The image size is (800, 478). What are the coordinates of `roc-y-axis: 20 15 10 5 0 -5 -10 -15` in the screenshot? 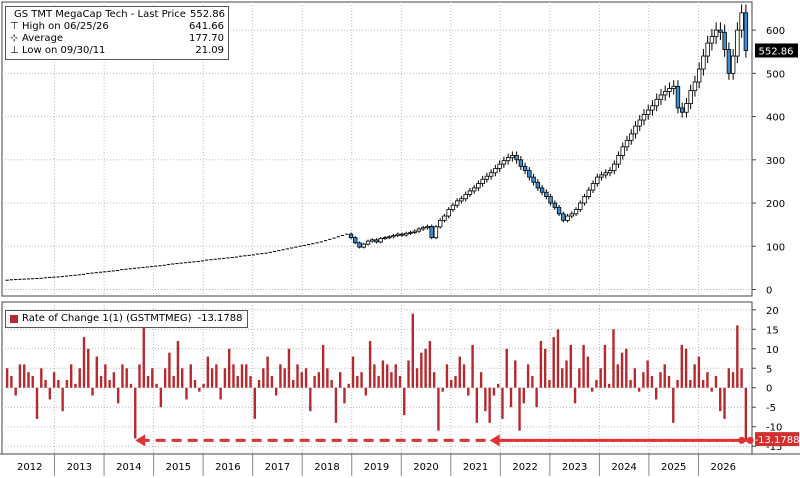 It's located at (767, 379).